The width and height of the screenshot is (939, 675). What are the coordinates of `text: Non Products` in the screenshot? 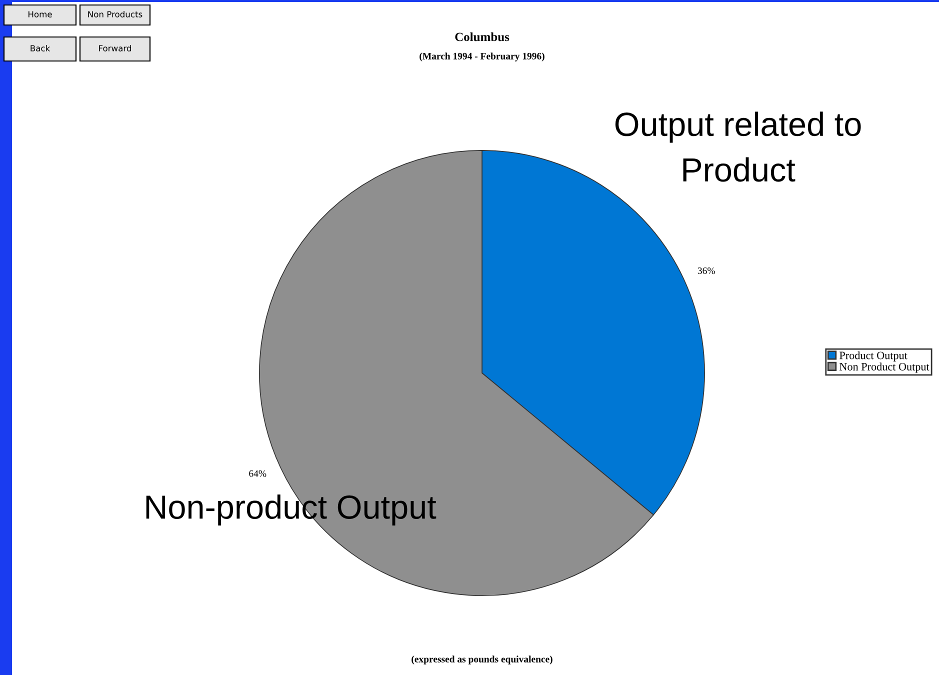 It's located at (115, 14).